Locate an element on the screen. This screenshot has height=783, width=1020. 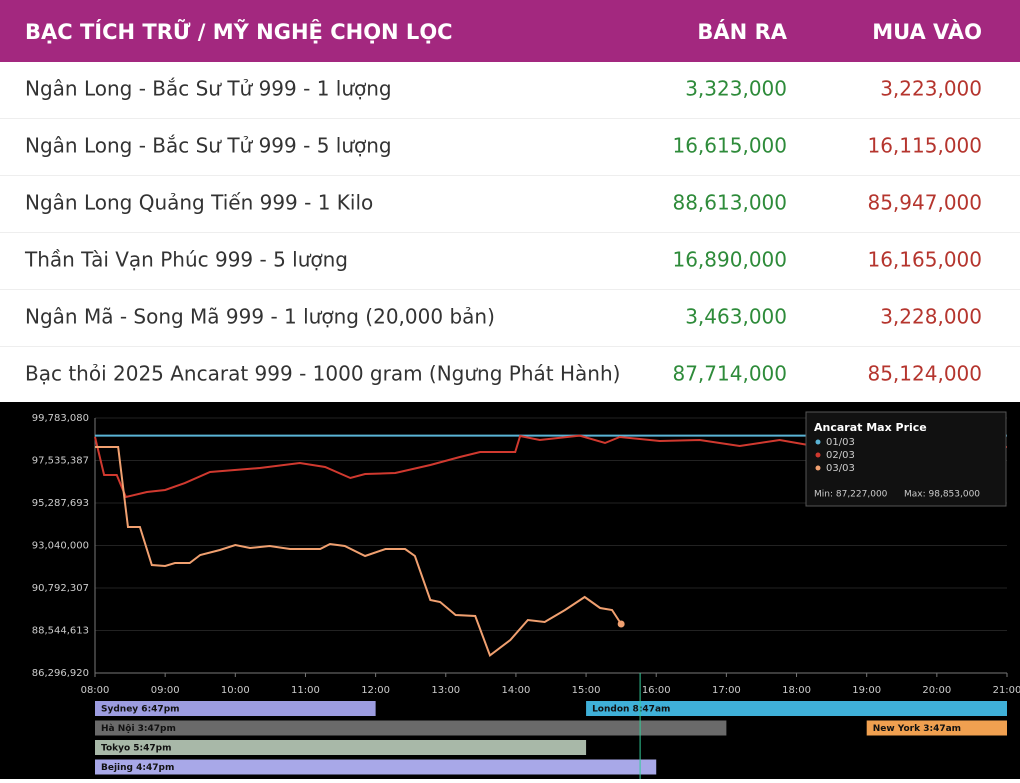
price-cell: 16,165,000 is located at coordinates (924, 260).